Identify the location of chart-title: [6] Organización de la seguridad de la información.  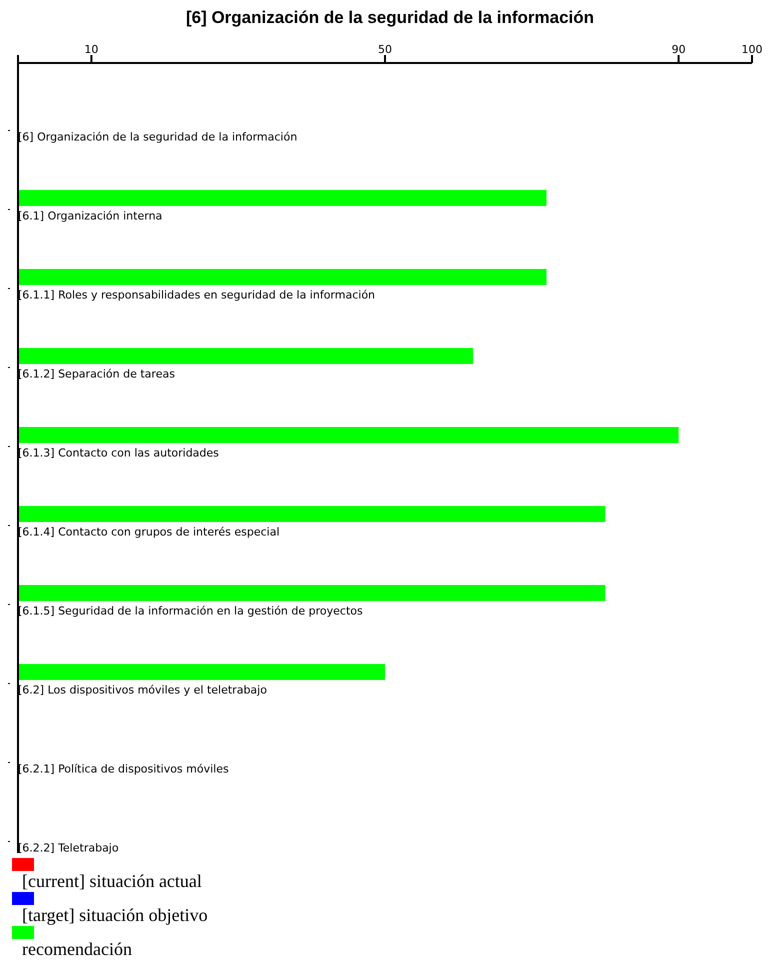
(390, 18).